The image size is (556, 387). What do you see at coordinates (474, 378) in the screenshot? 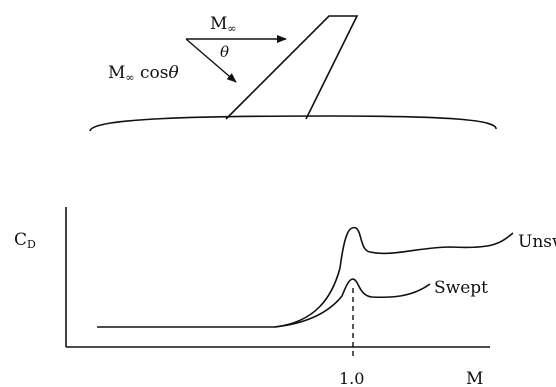
I see `x-axis-label: M` at bounding box center [474, 378].